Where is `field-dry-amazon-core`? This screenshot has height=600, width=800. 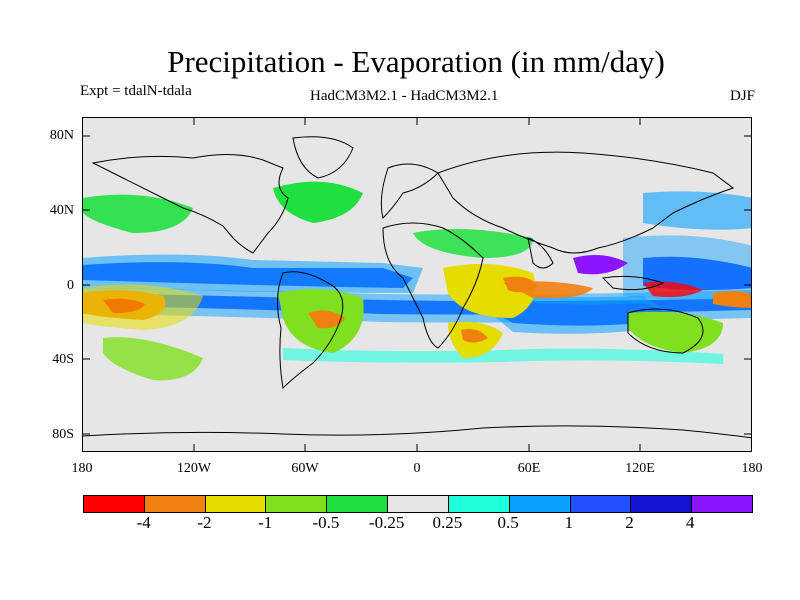 field-dry-amazon-core is located at coordinates (326, 319).